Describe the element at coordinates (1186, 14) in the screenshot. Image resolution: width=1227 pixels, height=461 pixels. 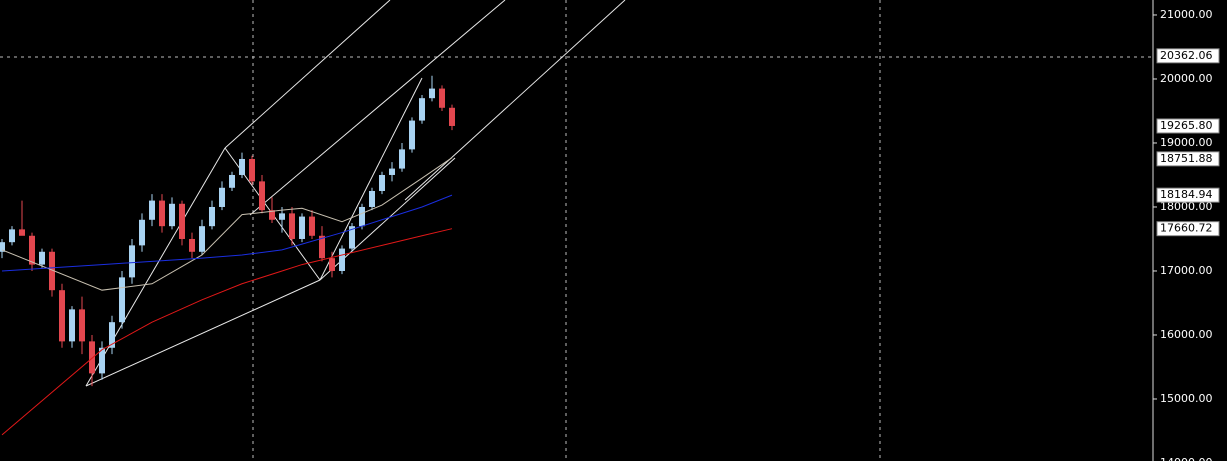
I see `y-tick-label: 21000.00` at that location.